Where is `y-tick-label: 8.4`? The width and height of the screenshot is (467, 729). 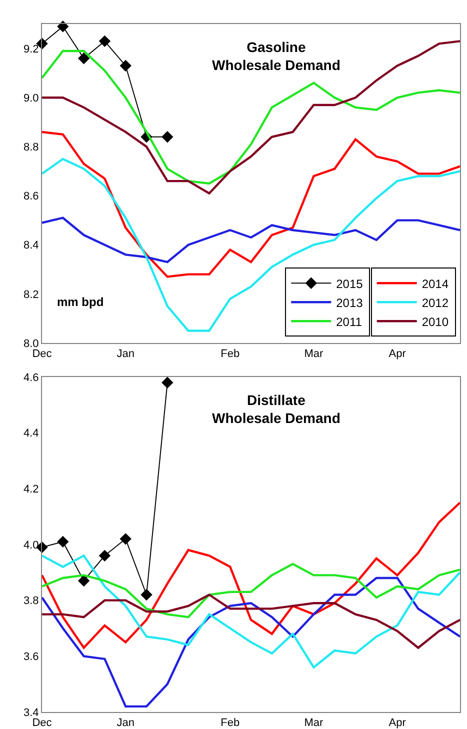 y-tick-label: 8.4 is located at coordinates (31, 246).